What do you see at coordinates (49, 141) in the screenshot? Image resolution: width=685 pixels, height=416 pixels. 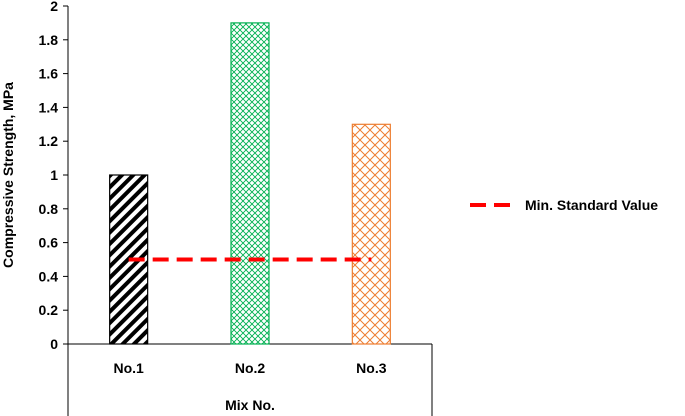 I see `y-tick-label: 1.2` at bounding box center [49, 141].